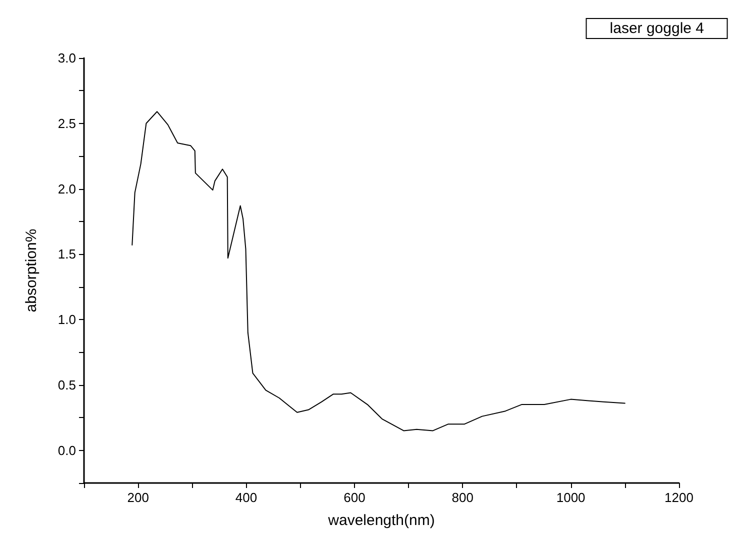  Describe the element at coordinates (657, 28) in the screenshot. I see `chart-title: laser goggle 4` at that location.